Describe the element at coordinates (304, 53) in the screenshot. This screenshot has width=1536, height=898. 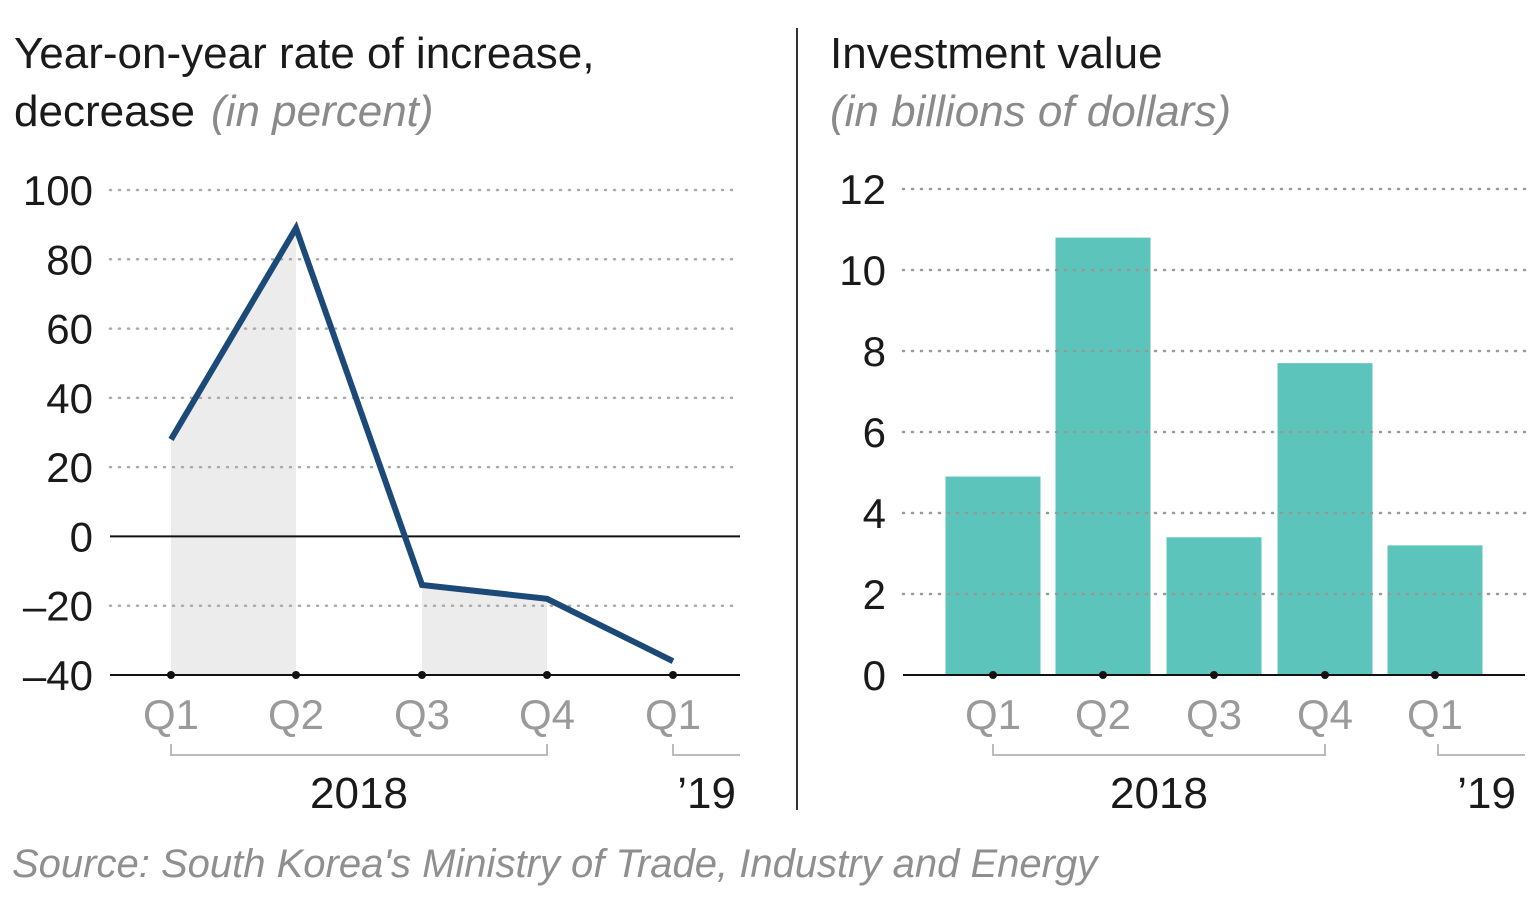
I see `left-chart-title: Year-on-year rate of increase,` at that location.